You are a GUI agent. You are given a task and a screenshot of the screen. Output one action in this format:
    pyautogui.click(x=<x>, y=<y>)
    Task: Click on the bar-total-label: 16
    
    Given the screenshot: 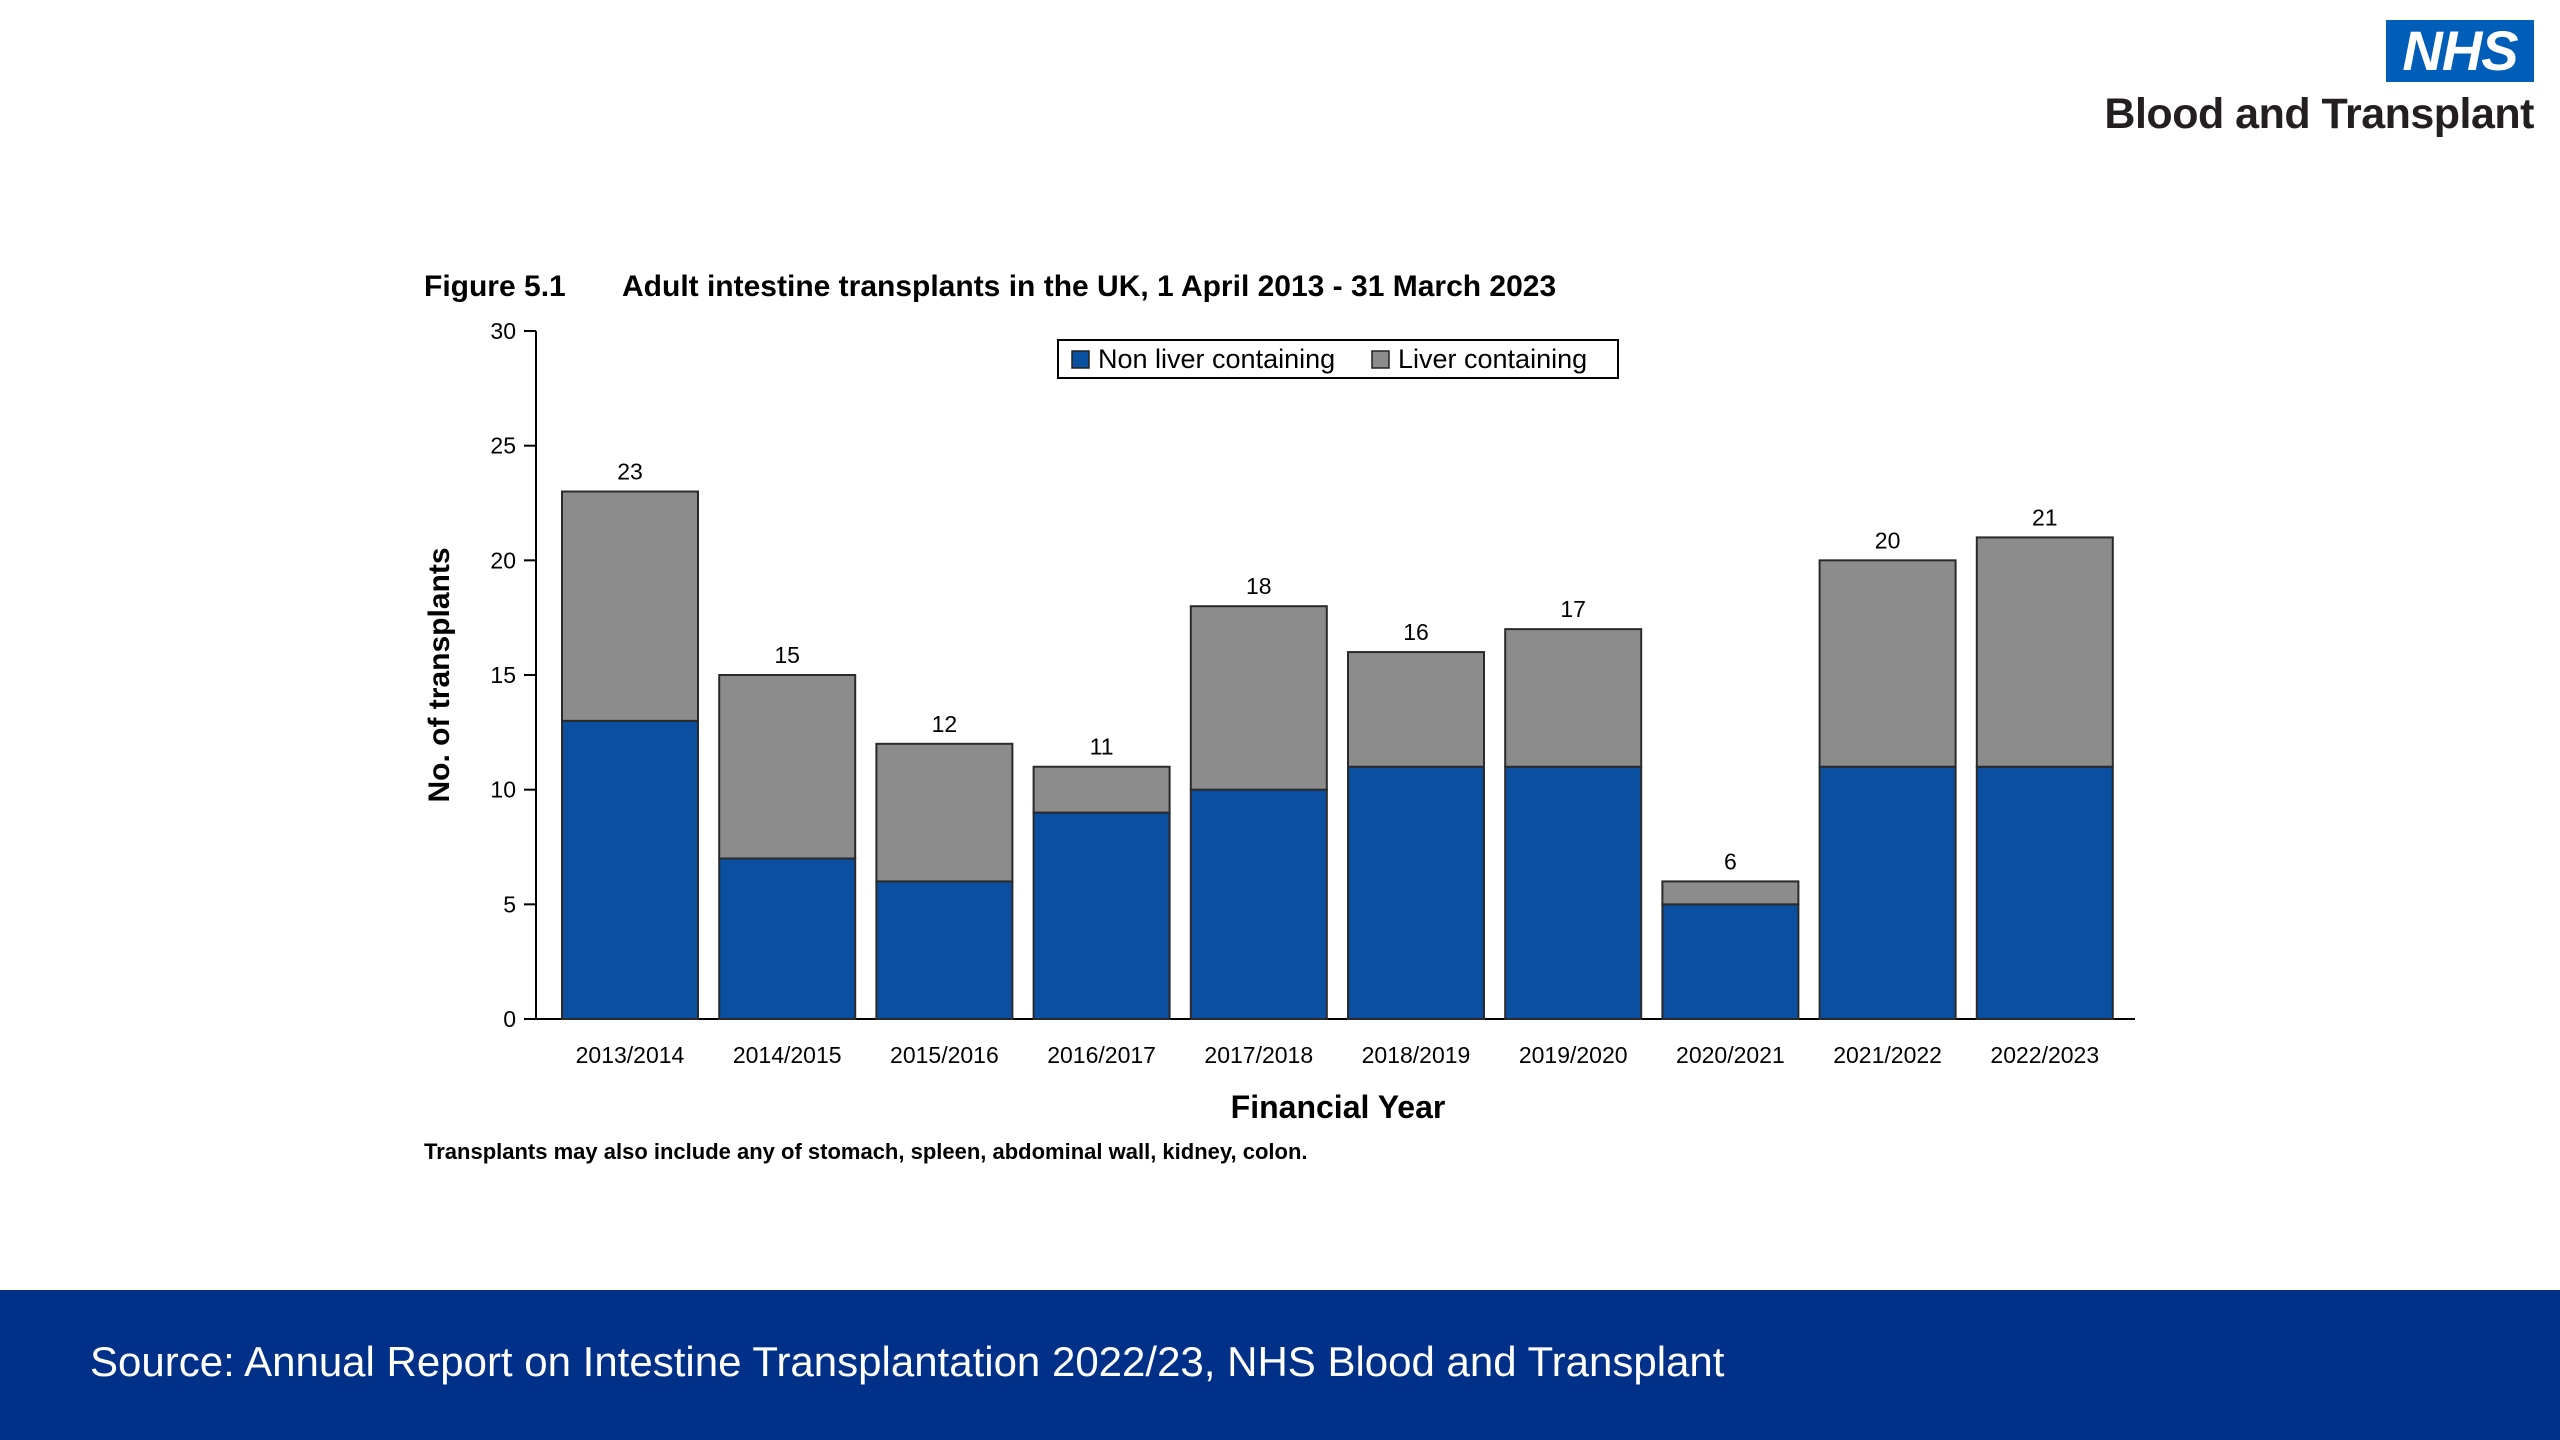 What is the action you would take?
    pyautogui.click(x=1416, y=632)
    